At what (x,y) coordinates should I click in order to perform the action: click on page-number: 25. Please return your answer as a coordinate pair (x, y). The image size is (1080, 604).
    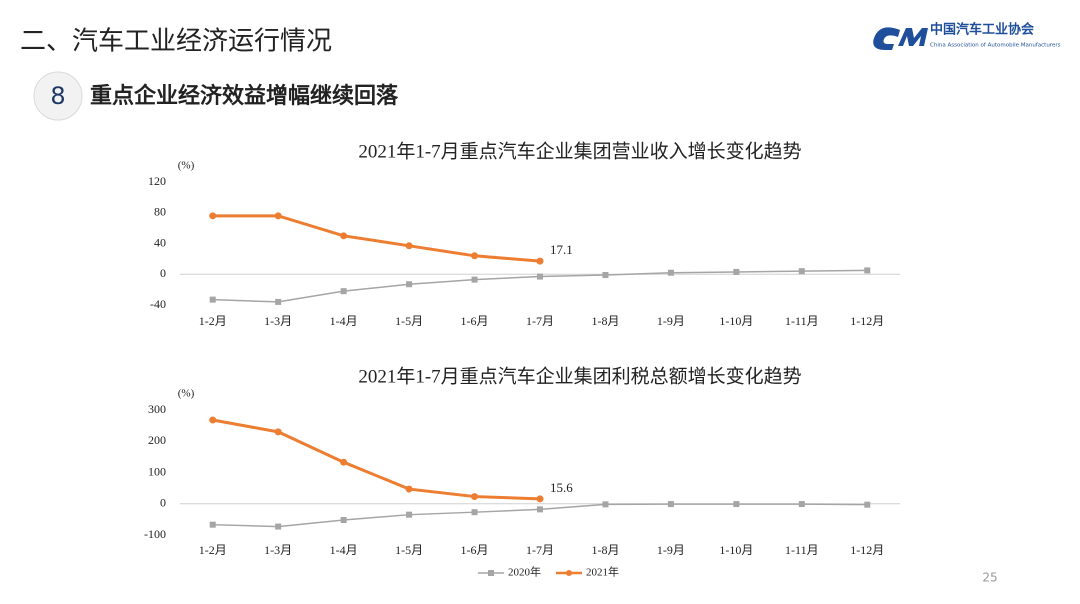
    Looking at the image, I should click on (989, 578).